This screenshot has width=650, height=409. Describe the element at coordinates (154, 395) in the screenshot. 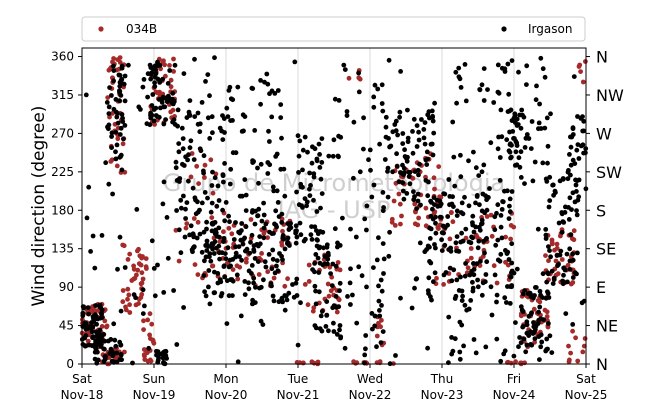

I see `x-tick-date: Nov-19` at that location.